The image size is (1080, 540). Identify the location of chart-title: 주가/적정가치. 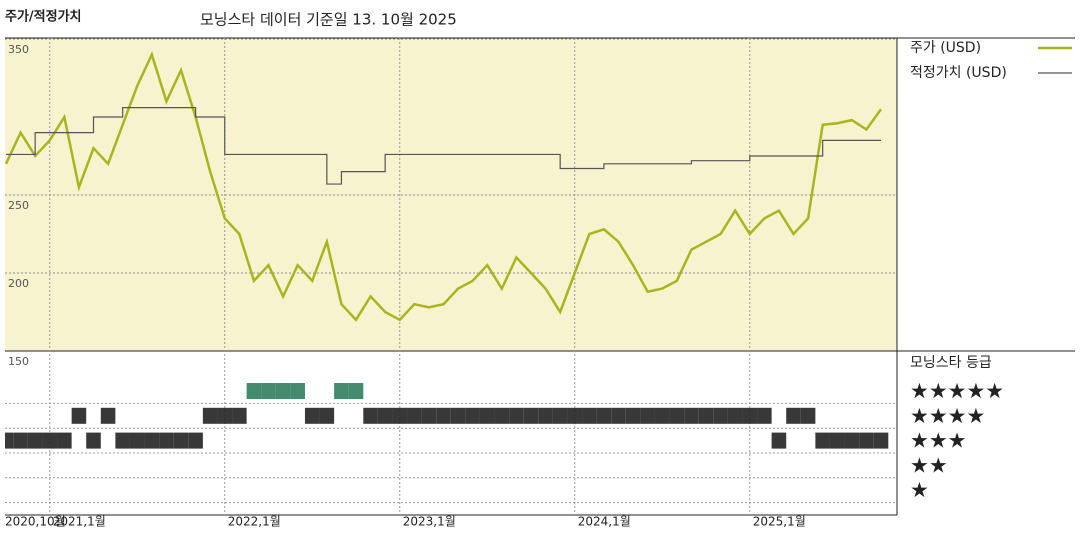
(43, 17).